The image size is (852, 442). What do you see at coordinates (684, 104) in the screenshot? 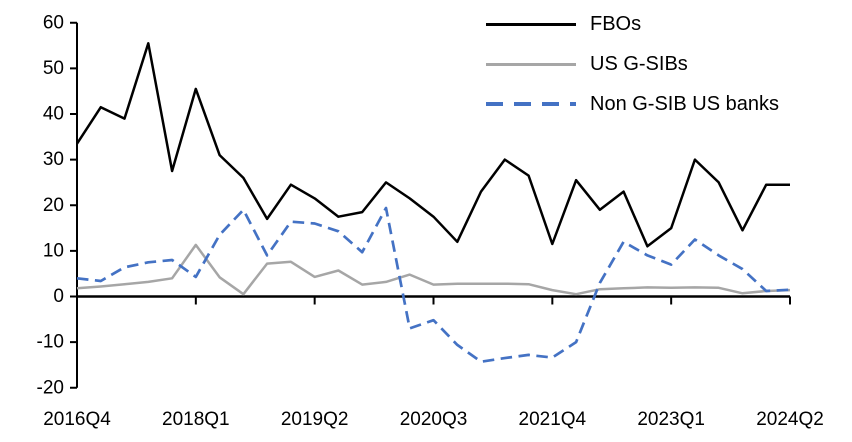
I see `legend-label: Non G-SIB US banks` at bounding box center [684, 104].